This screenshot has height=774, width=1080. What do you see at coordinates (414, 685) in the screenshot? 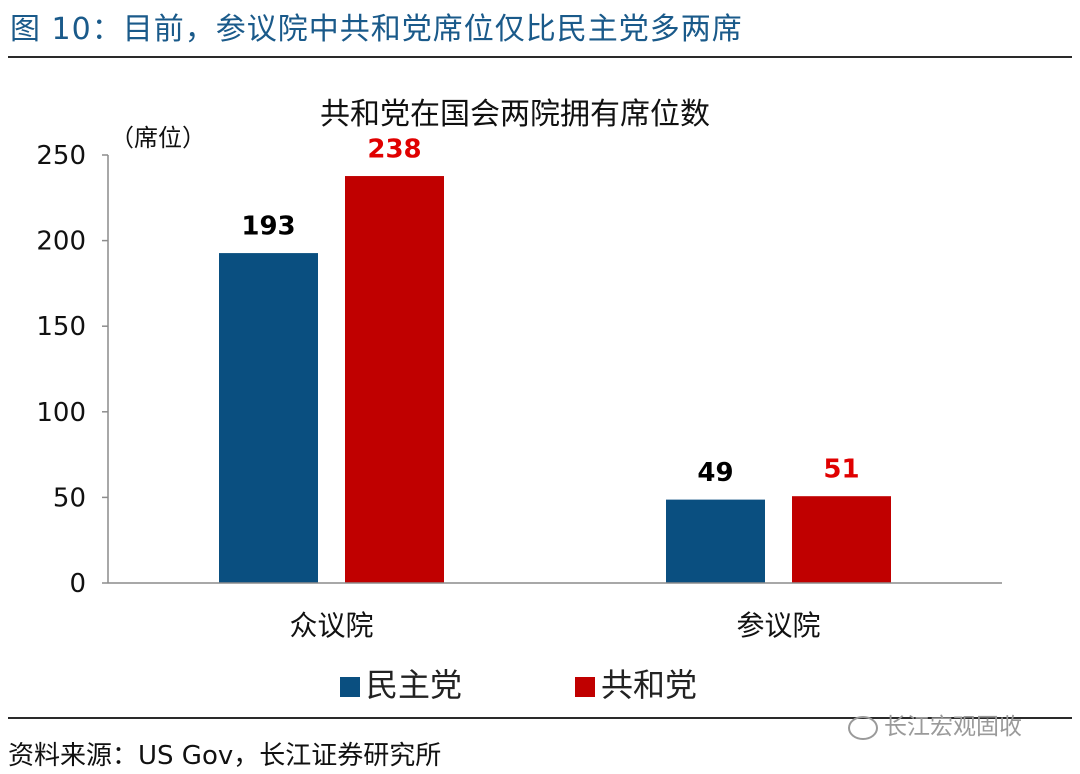
I see `legend-label-democrat: 民主党` at bounding box center [414, 685].